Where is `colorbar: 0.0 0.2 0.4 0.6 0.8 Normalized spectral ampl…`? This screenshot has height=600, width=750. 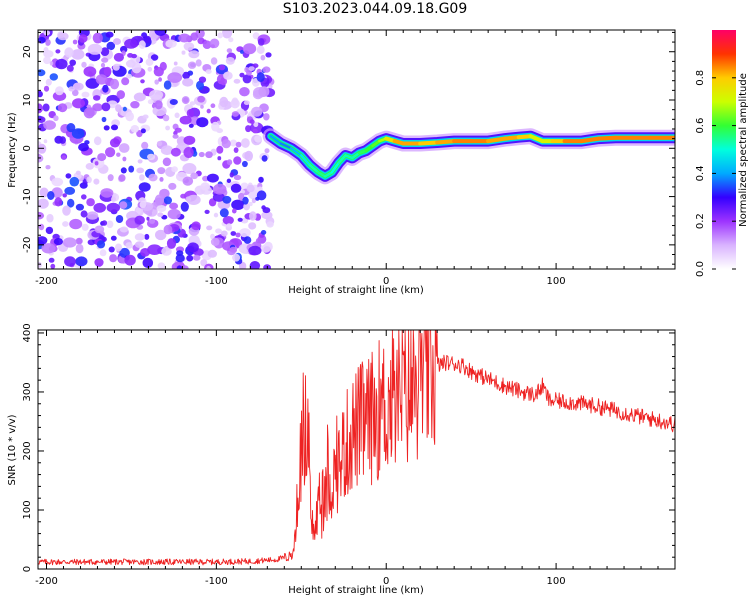 colorbar: 0.0 0.2 0.4 0.6 0.8 Normalized spectral ampl… is located at coordinates (722, 153).